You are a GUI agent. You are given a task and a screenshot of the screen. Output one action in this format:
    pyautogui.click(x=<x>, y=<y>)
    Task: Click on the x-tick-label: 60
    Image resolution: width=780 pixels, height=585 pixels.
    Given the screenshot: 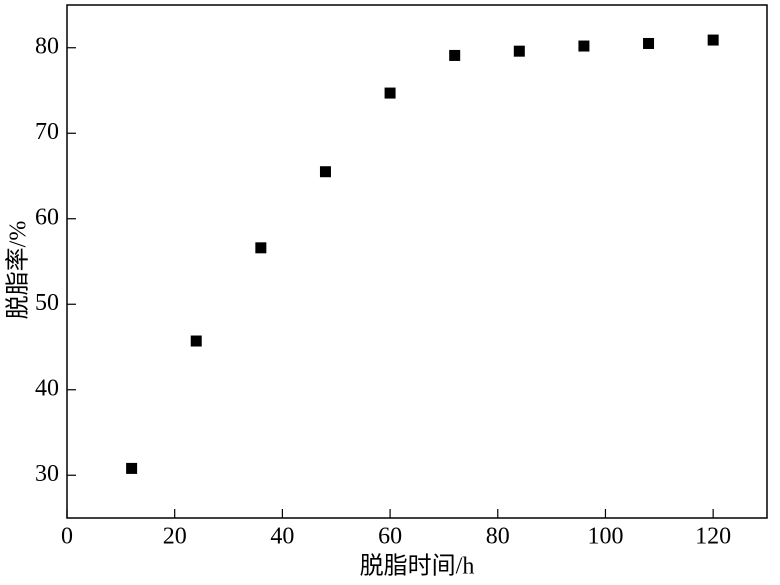 What is the action you would take?
    pyautogui.click(x=390, y=537)
    